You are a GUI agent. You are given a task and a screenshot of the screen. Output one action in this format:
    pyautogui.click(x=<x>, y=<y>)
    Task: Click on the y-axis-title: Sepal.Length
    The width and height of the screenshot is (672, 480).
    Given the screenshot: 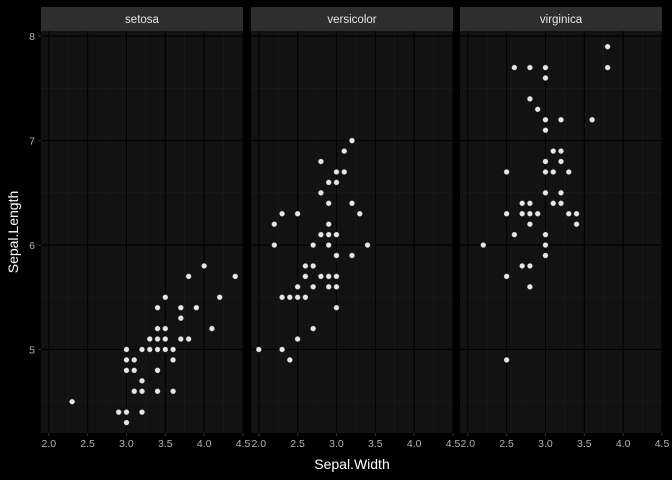 What is the action you would take?
    pyautogui.click(x=13, y=232)
    